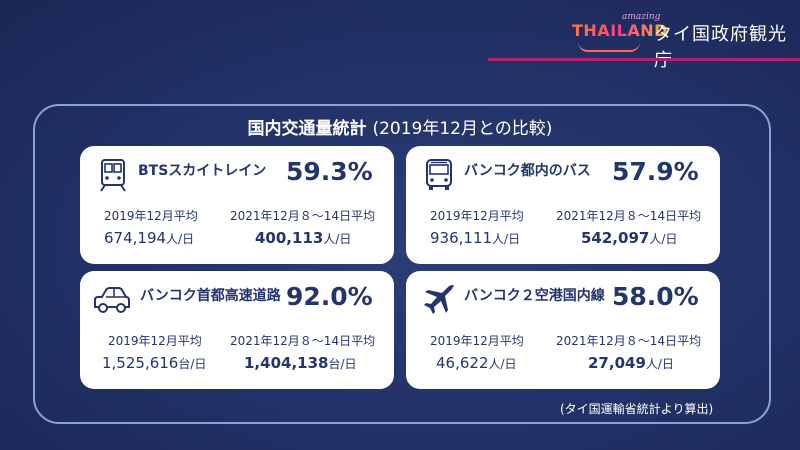 This screenshot has width=800, height=450. Describe the element at coordinates (439, 299) in the screenshot. I see `airplane-icon` at that location.